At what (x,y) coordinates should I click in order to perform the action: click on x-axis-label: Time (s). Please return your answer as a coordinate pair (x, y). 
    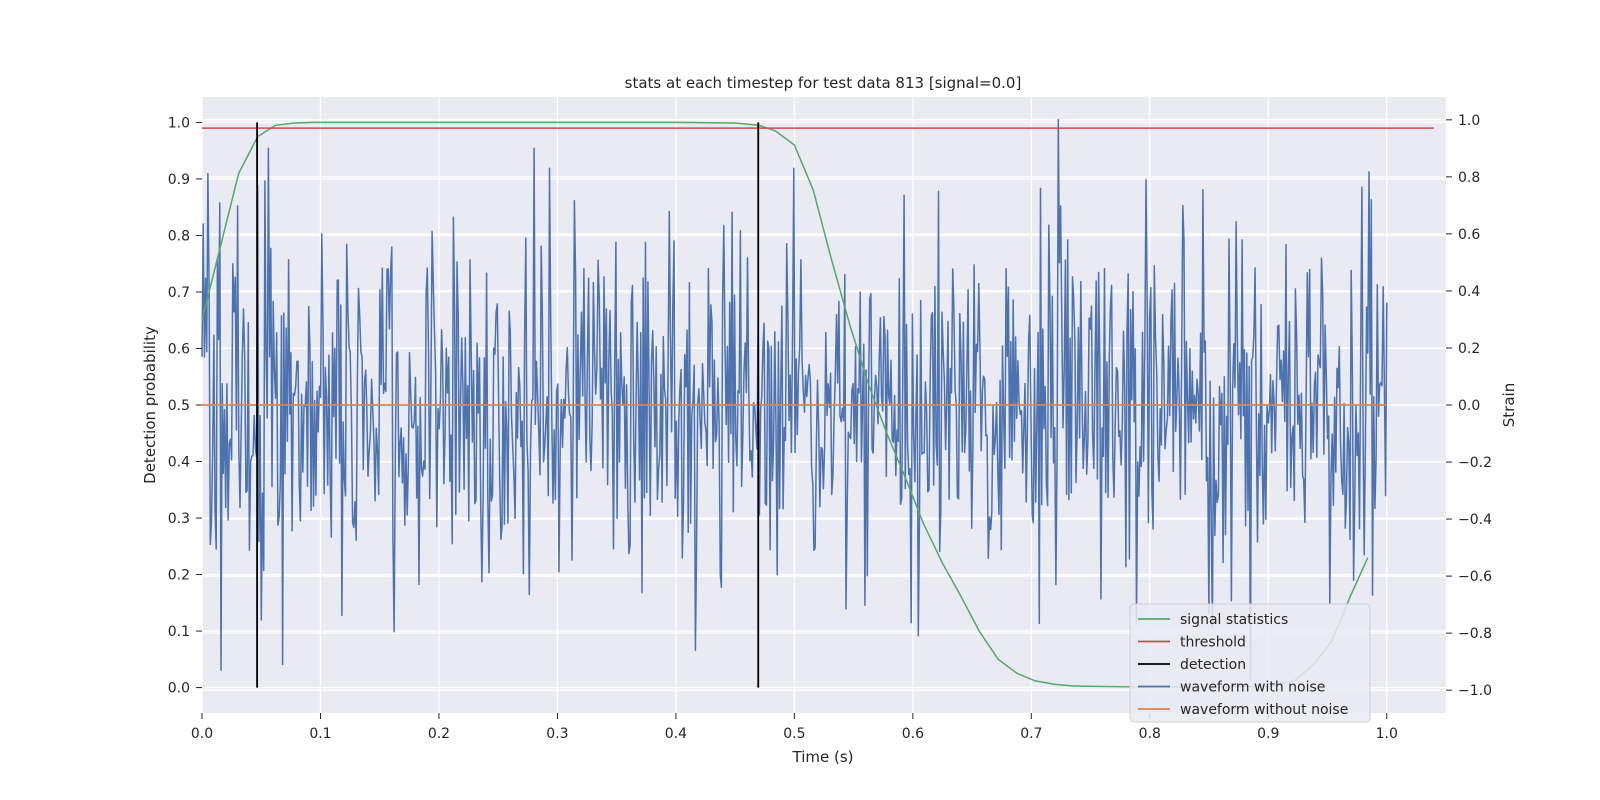
    Looking at the image, I should click on (823, 757).